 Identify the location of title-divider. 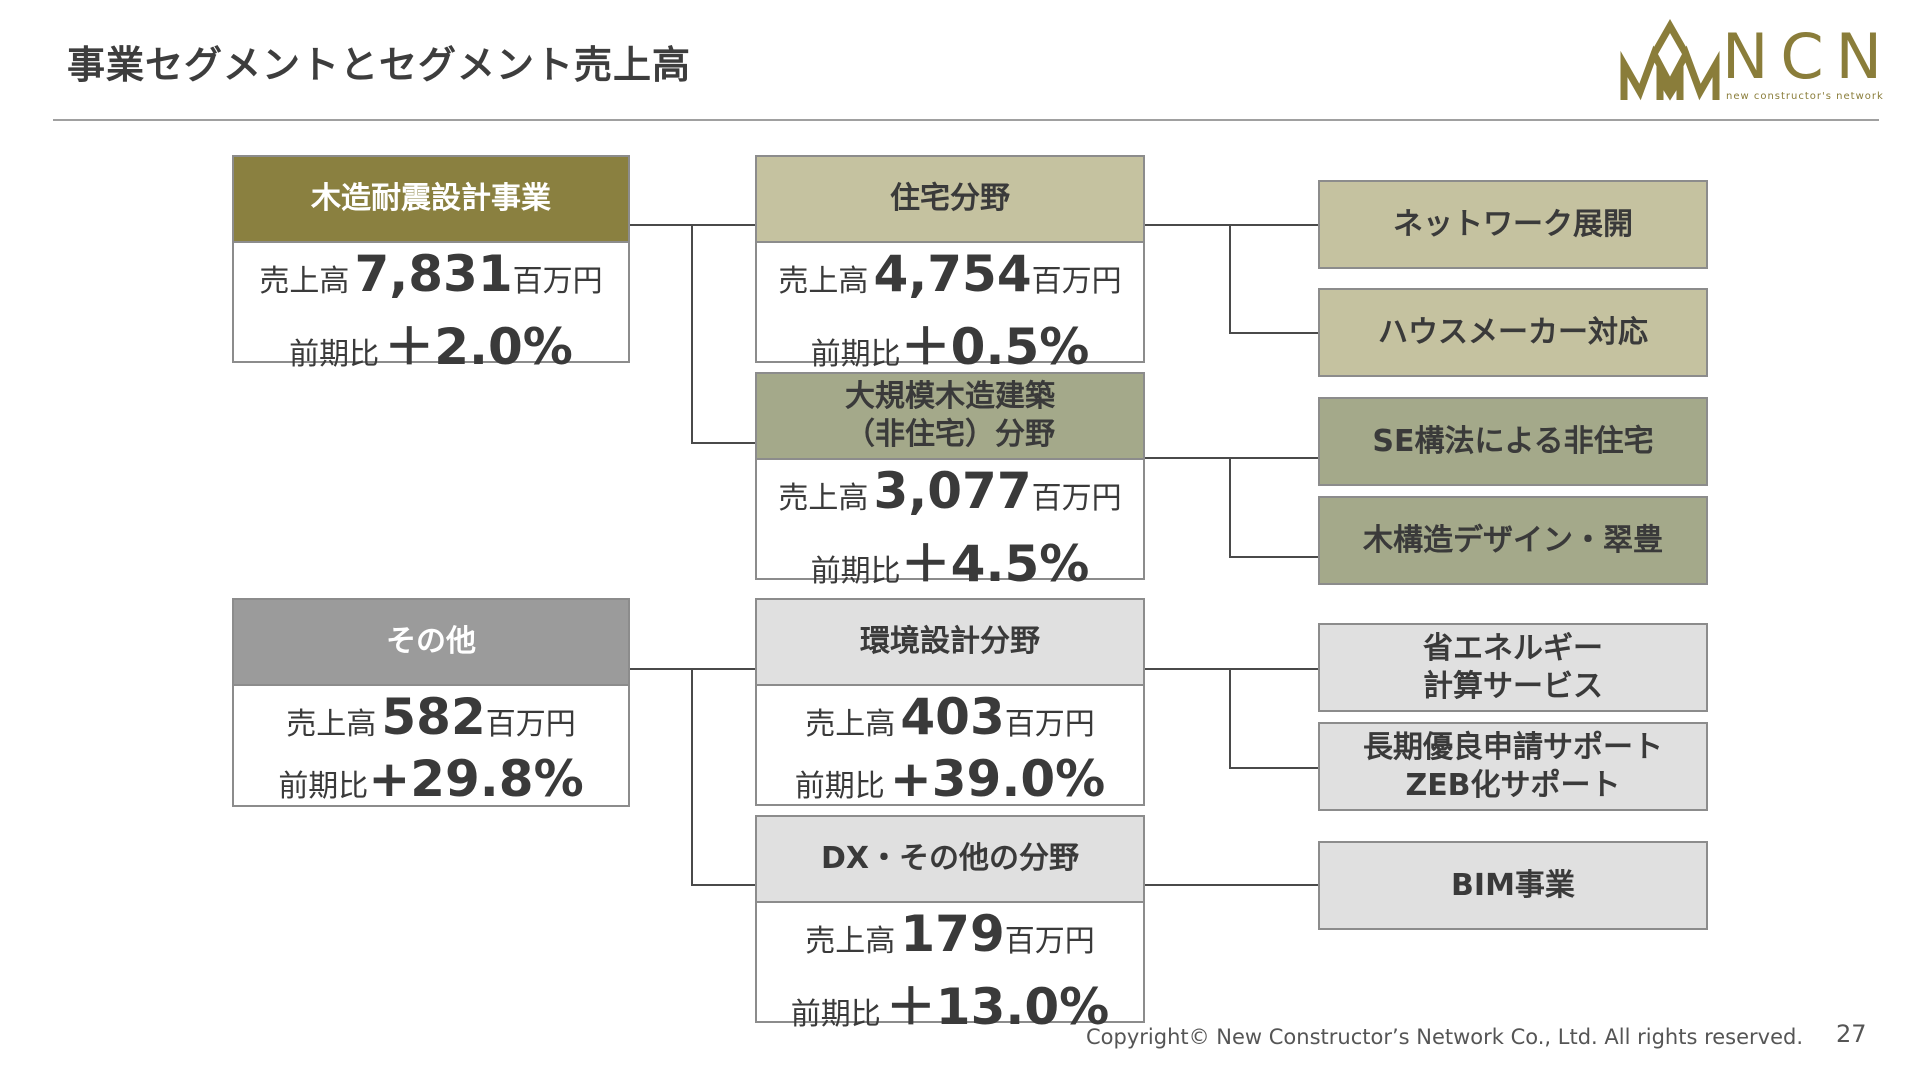
(966, 120).